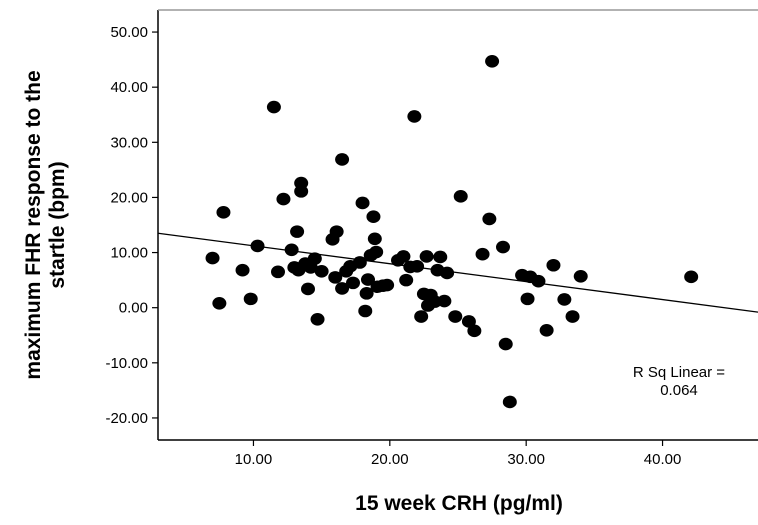 The image size is (758, 525). Describe the element at coordinates (57, 224) in the screenshot. I see `y-axis-title-line-2: startle (bpm)` at that location.